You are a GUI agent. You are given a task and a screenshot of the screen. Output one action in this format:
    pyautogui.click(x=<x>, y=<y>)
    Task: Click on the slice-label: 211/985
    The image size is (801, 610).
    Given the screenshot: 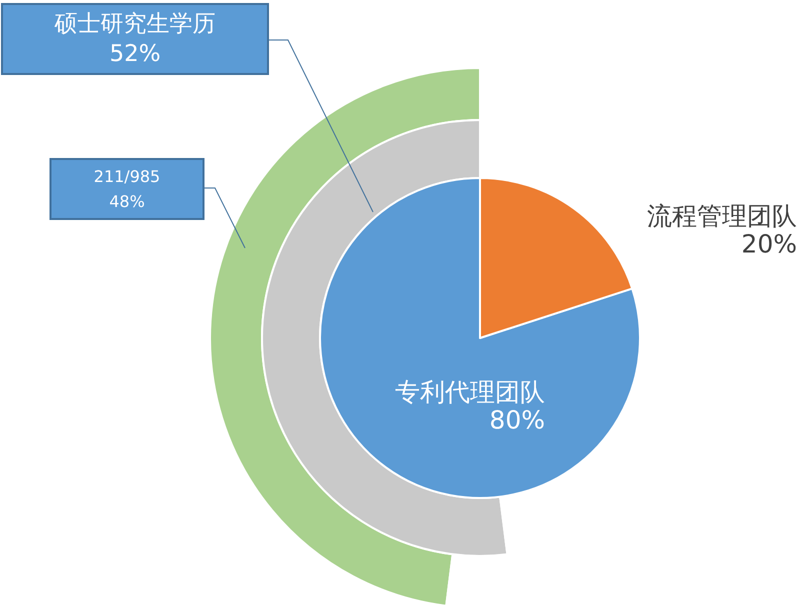 What is the action you would take?
    pyautogui.click(x=127, y=176)
    